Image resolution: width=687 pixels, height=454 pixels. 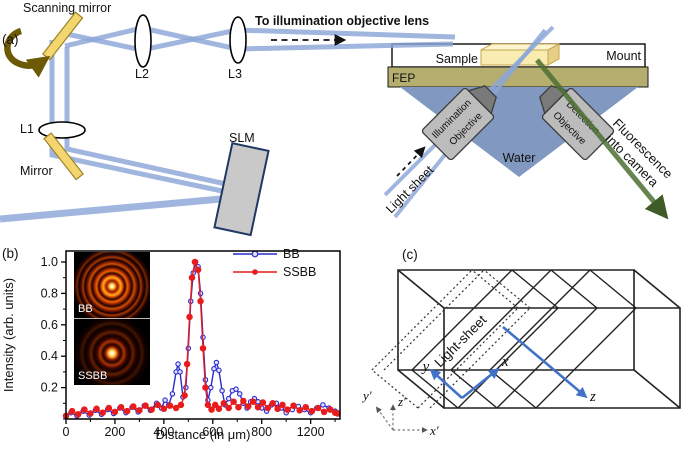 I want to click on axis-x-label: x, so click(x=505, y=362).